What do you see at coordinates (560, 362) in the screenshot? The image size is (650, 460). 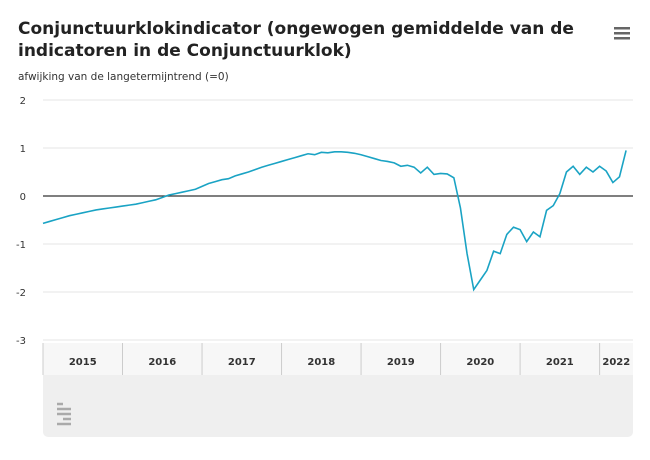 I see `x-tick-label: 2021` at bounding box center [560, 362].